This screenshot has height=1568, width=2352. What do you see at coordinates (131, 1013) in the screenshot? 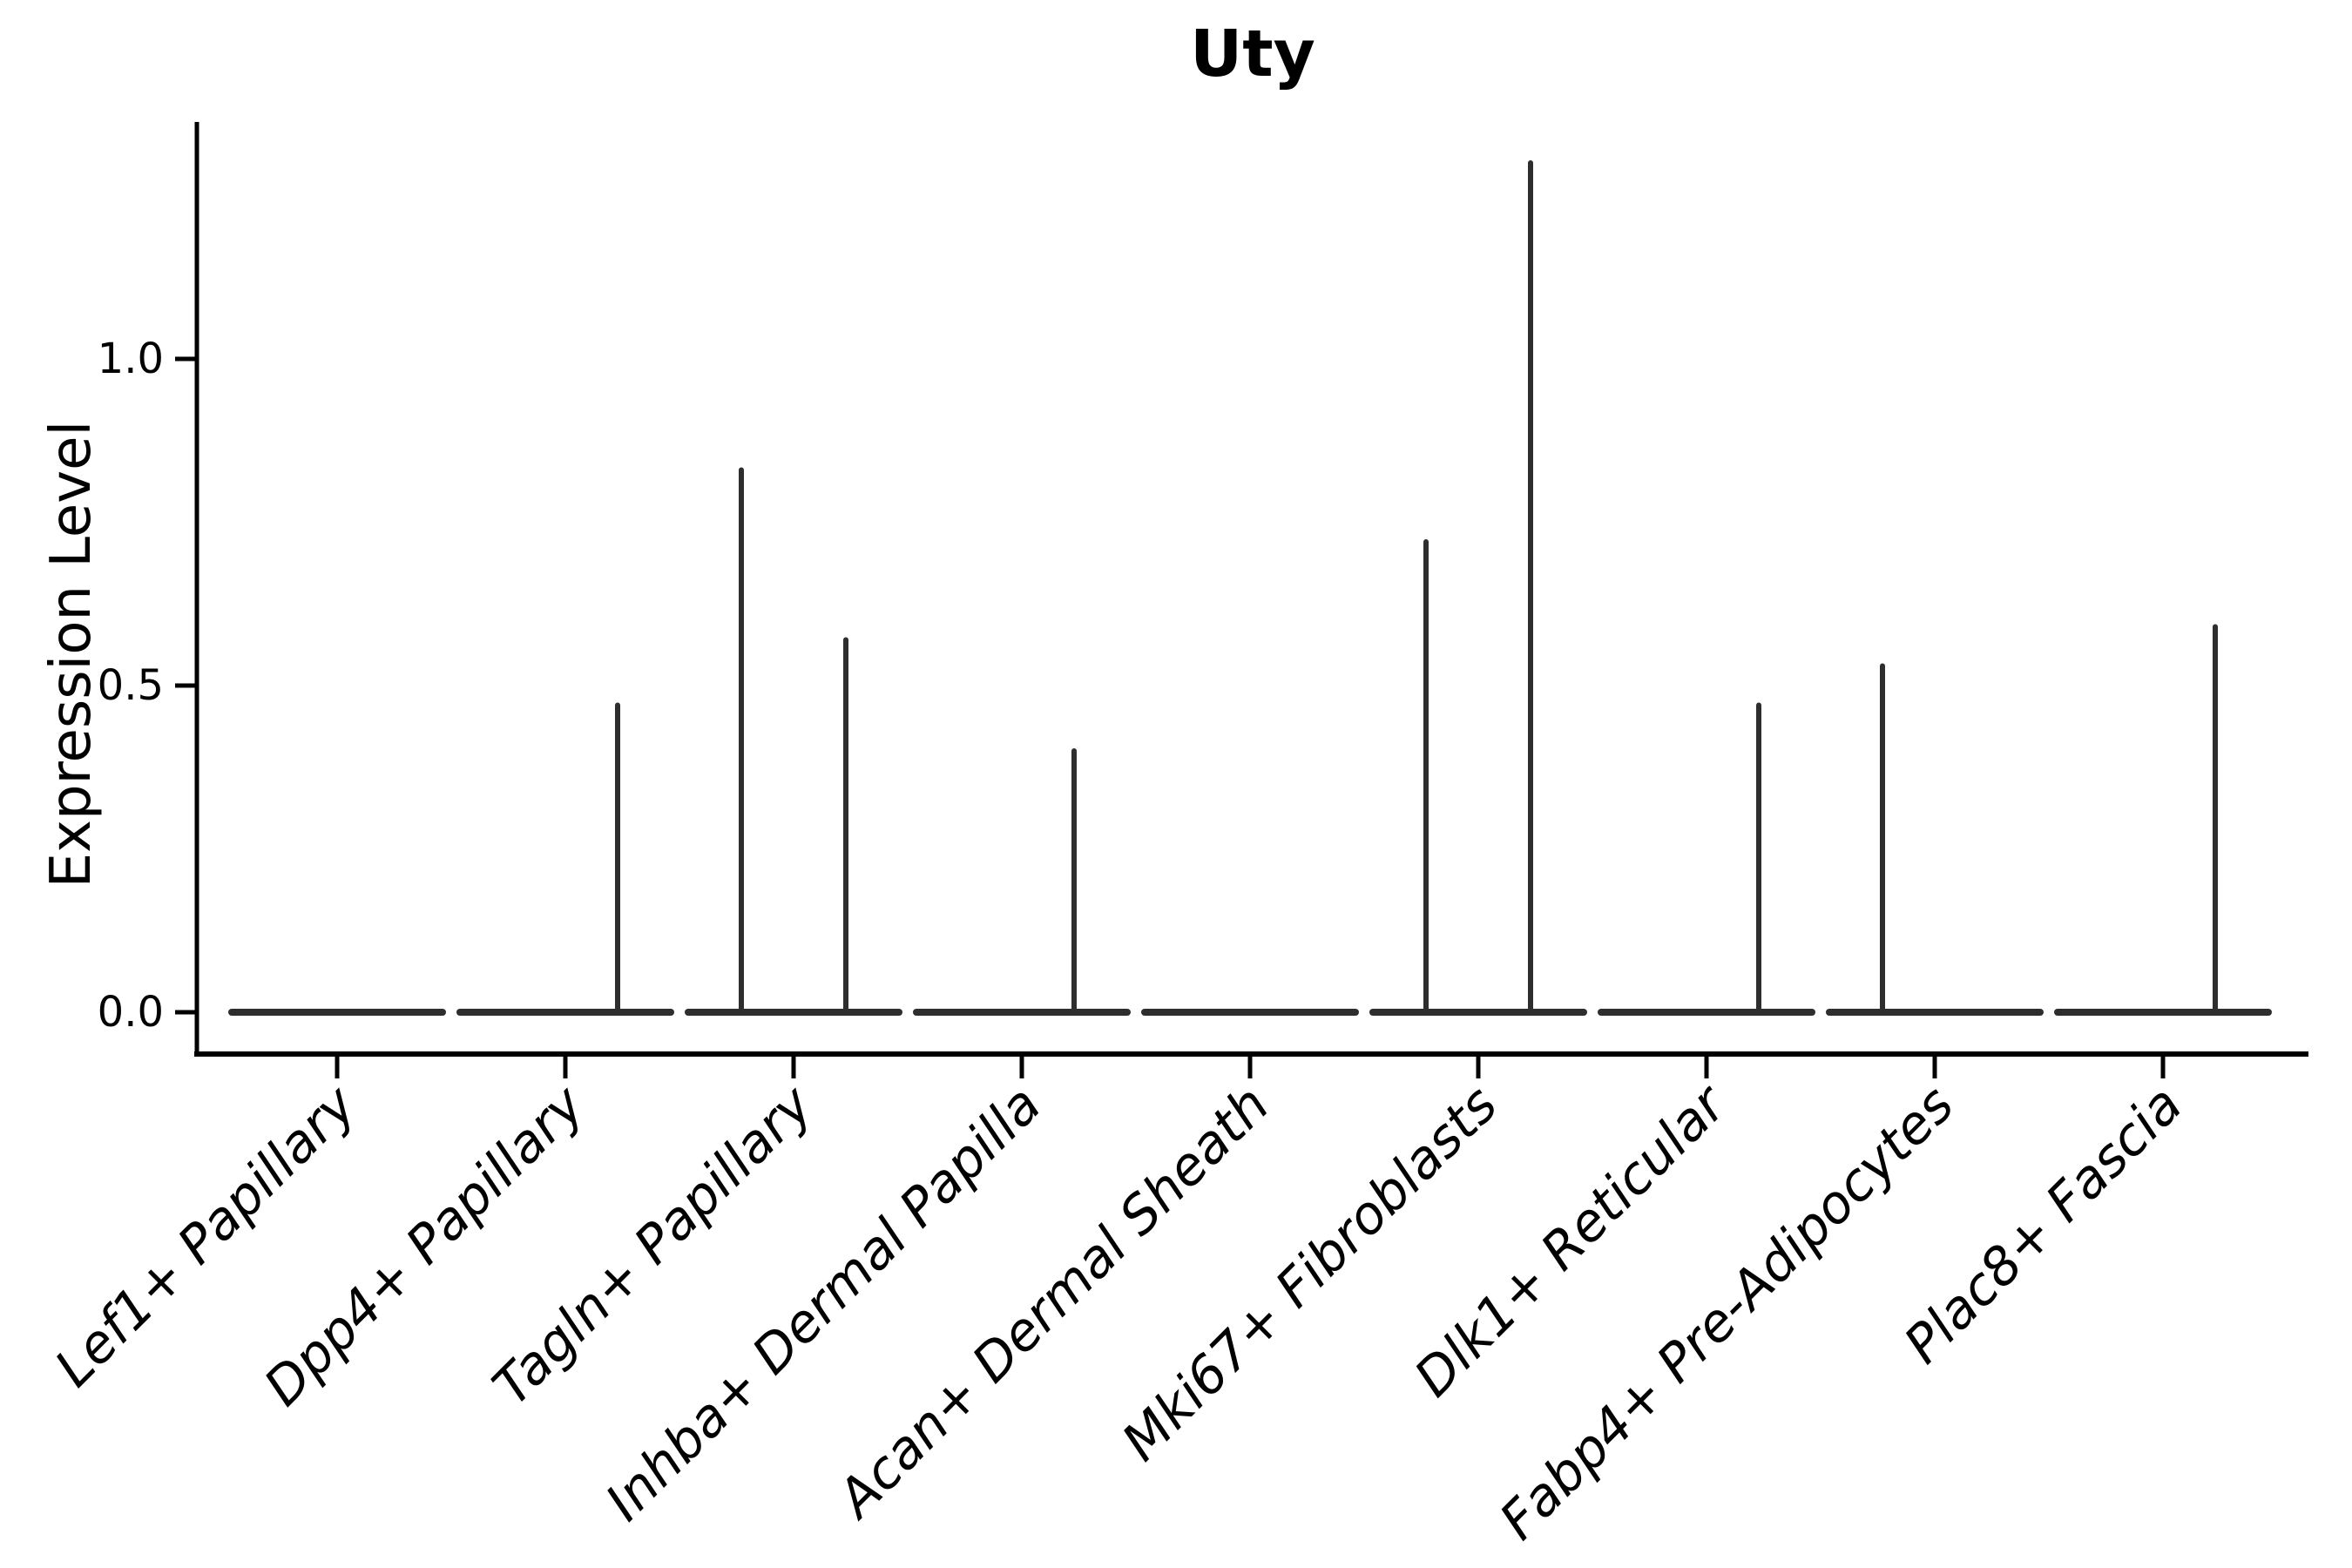
I see `y-tick-label-0: 0.0` at bounding box center [131, 1013].